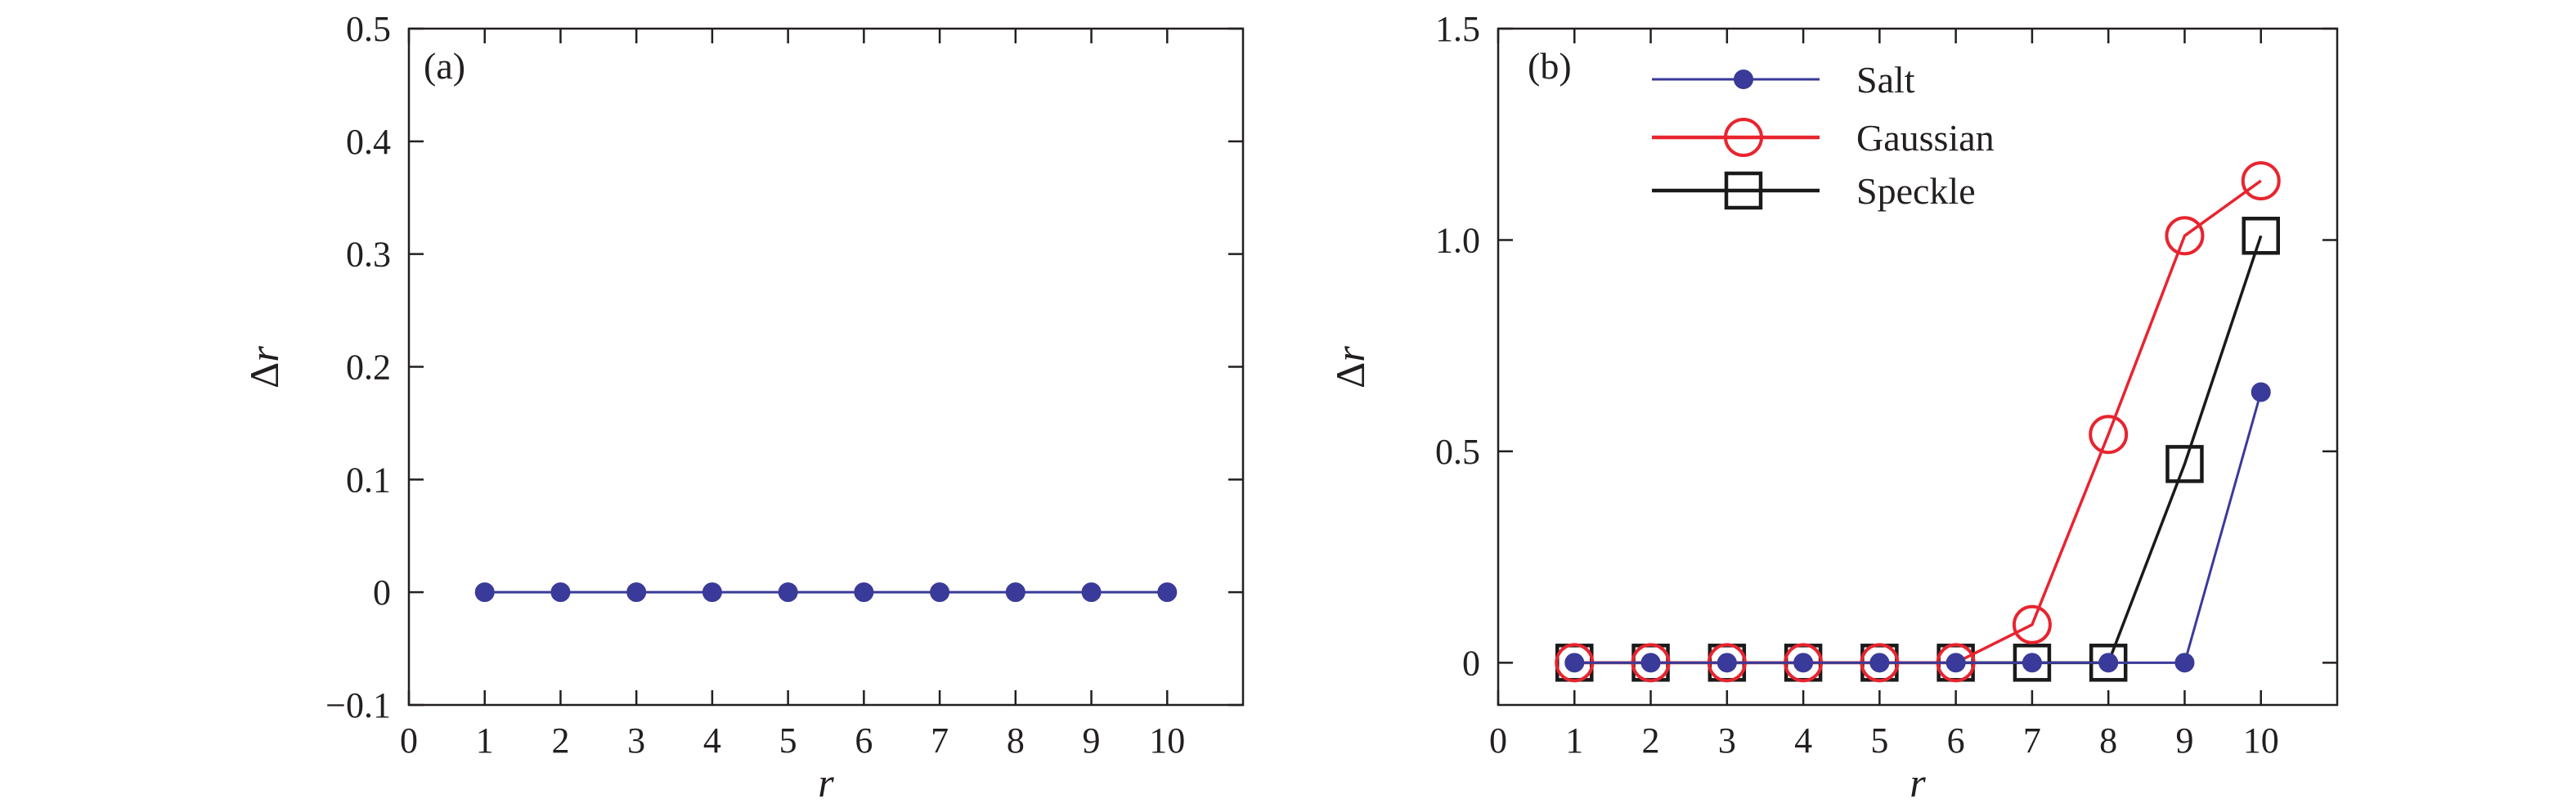 The image size is (2576, 808). Describe the element at coordinates (1743, 190) in the screenshot. I see `legend-marker-speckle` at that location.